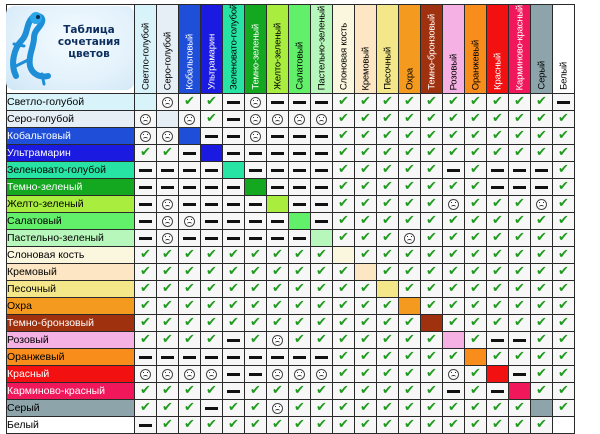 The height and width of the screenshot is (434, 600). Describe the element at coordinates (453, 49) in the screenshot. I see `column-header: Розовый` at that location.